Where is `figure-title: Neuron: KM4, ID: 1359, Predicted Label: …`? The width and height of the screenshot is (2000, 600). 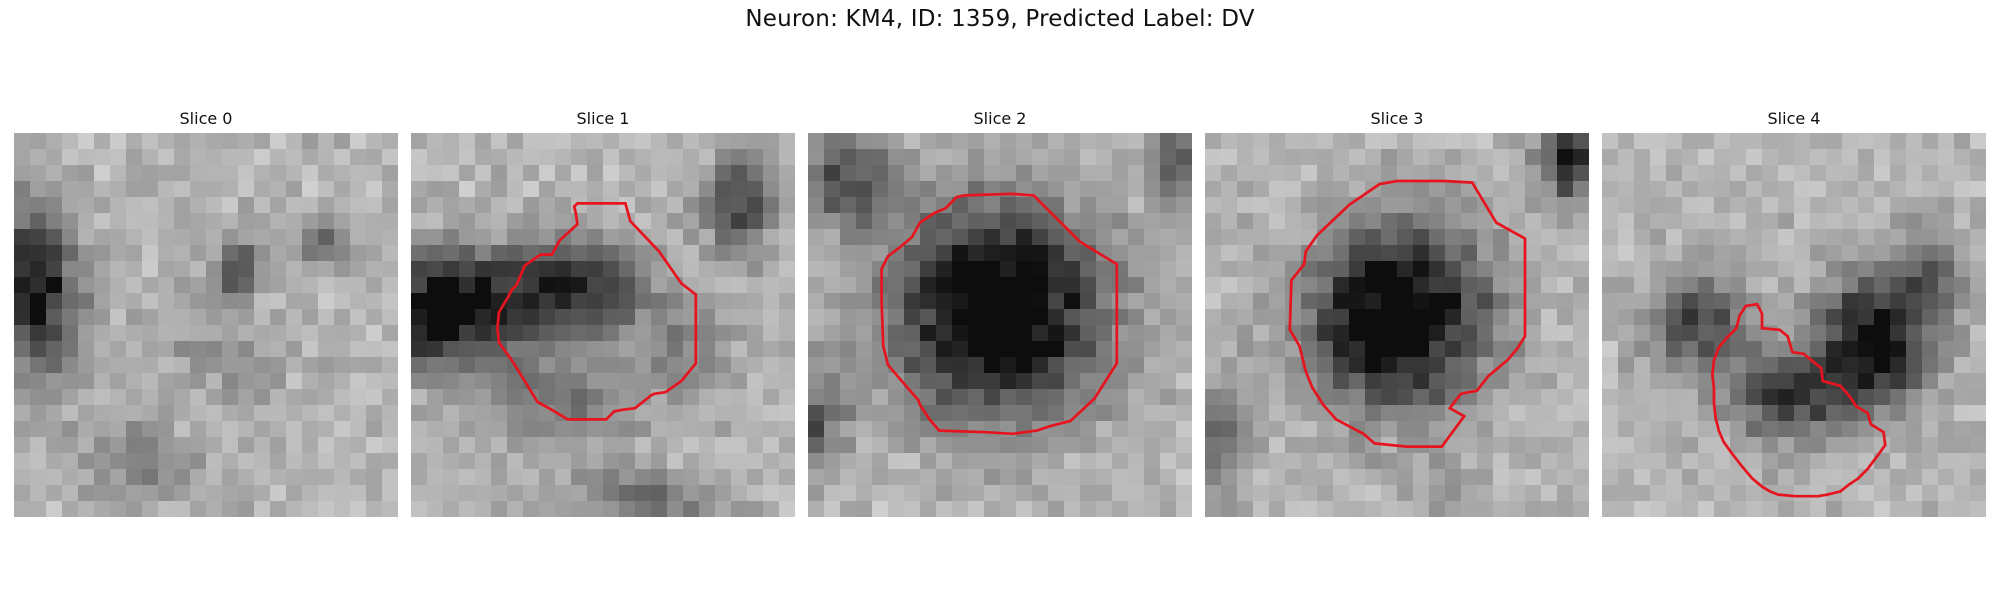 figure-title: Neuron: KM4, ID: 1359, Predicted Label: … is located at coordinates (1000, 19).